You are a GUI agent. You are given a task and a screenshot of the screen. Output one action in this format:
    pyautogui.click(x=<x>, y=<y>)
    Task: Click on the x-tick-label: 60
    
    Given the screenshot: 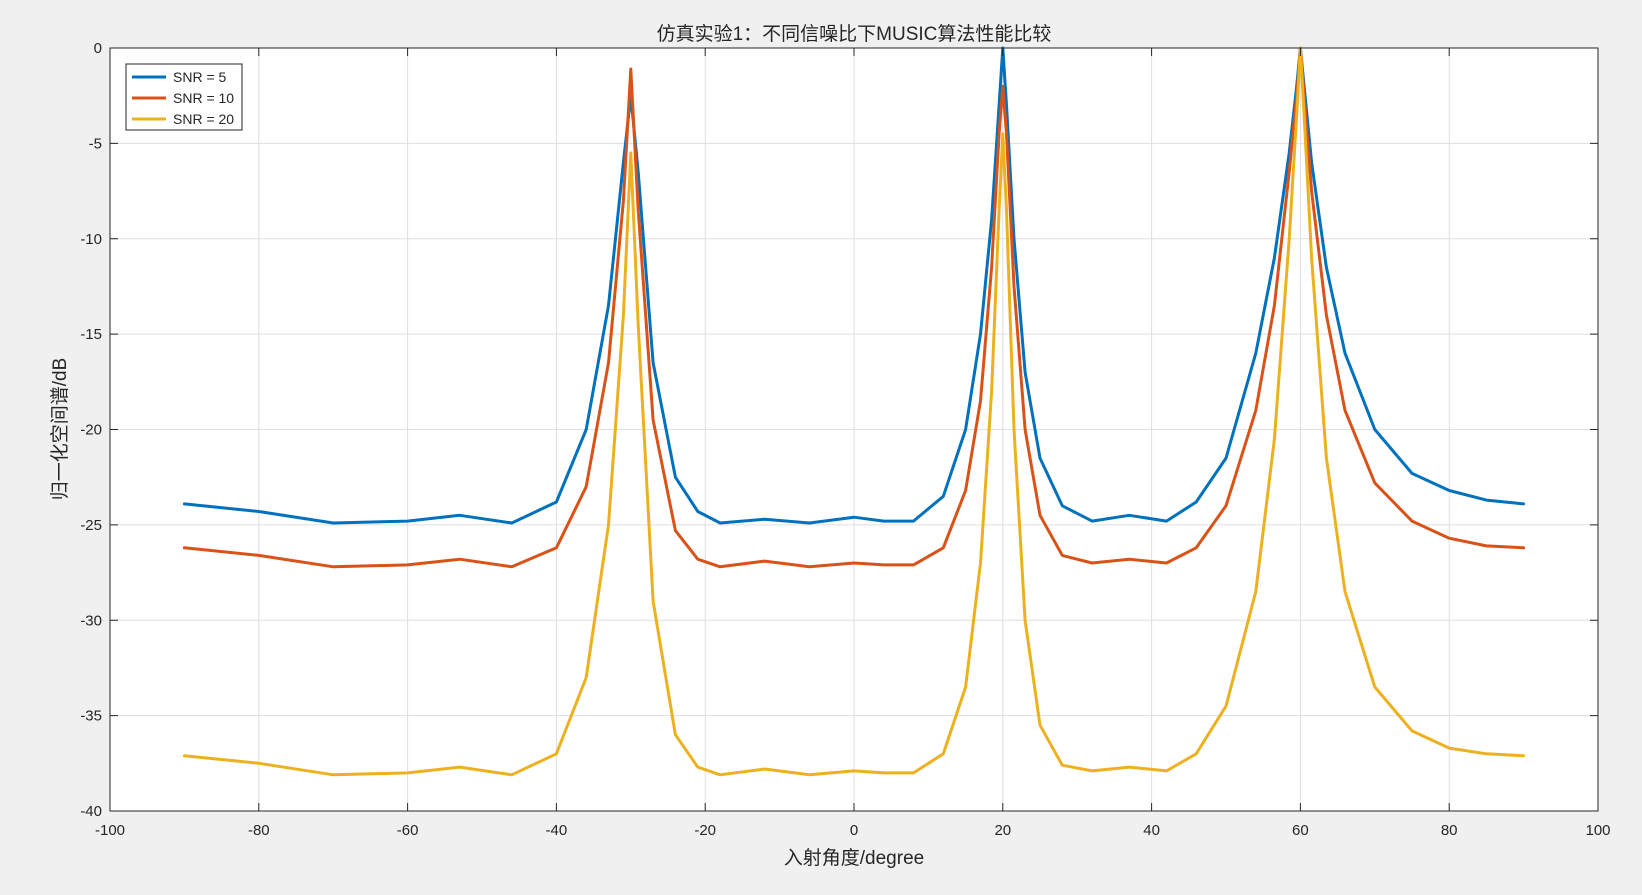 What is the action you would take?
    pyautogui.click(x=1300, y=830)
    